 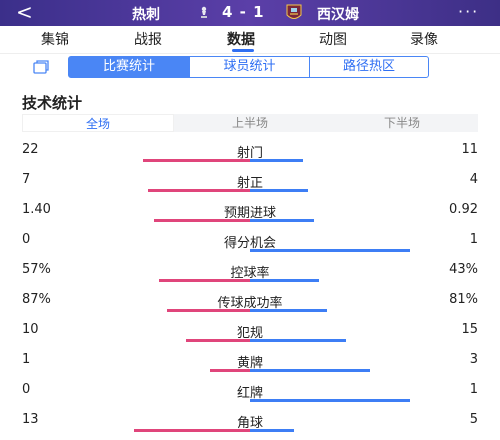 What do you see at coordinates (24, 12) in the screenshot?
I see `chevron-left-icon: <` at bounding box center [24, 12].